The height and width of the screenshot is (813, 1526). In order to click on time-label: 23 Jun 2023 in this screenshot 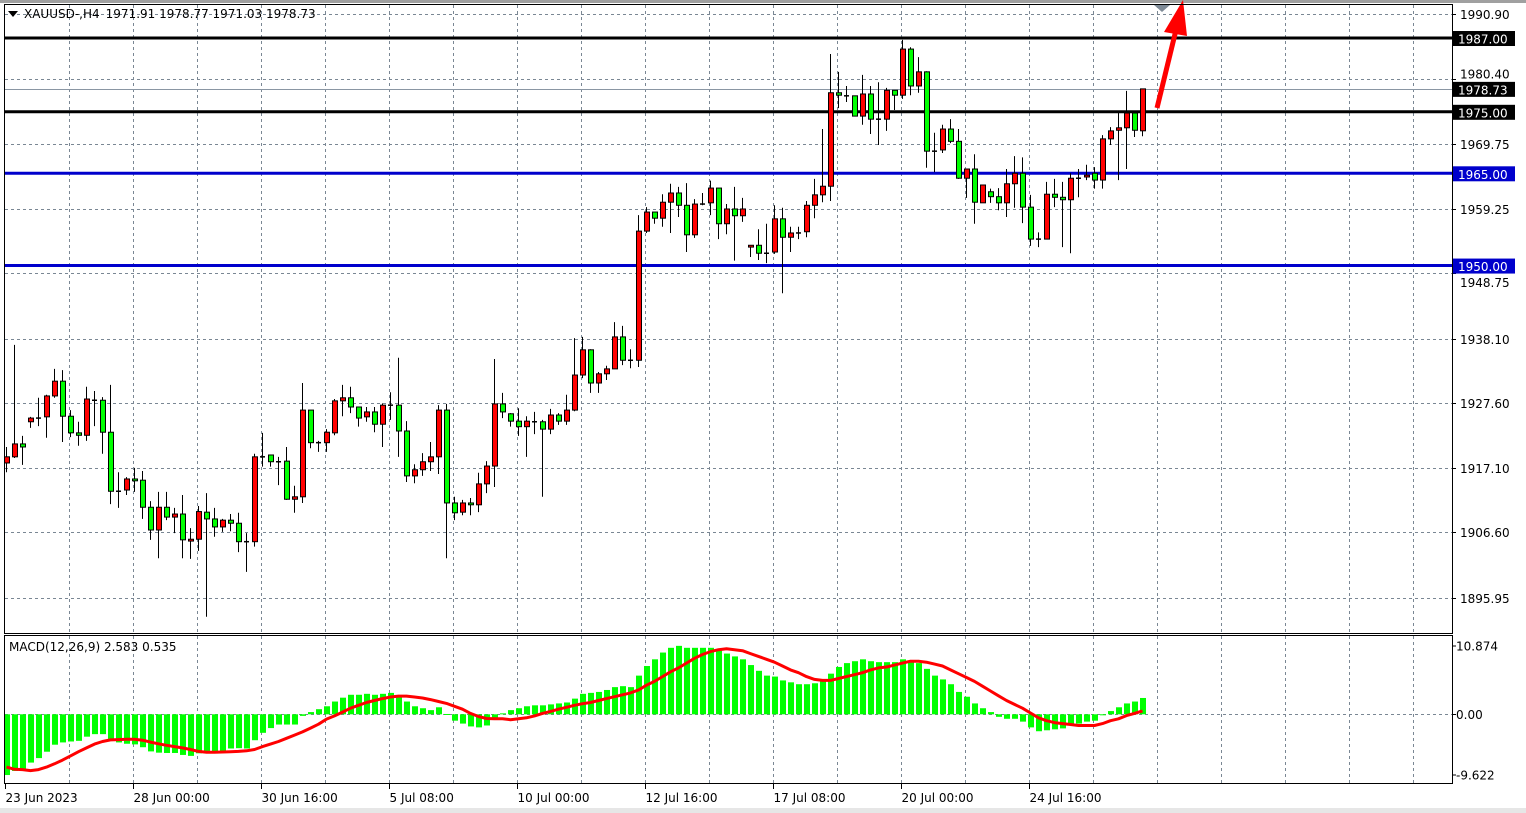, I will do `click(42, 798)`.